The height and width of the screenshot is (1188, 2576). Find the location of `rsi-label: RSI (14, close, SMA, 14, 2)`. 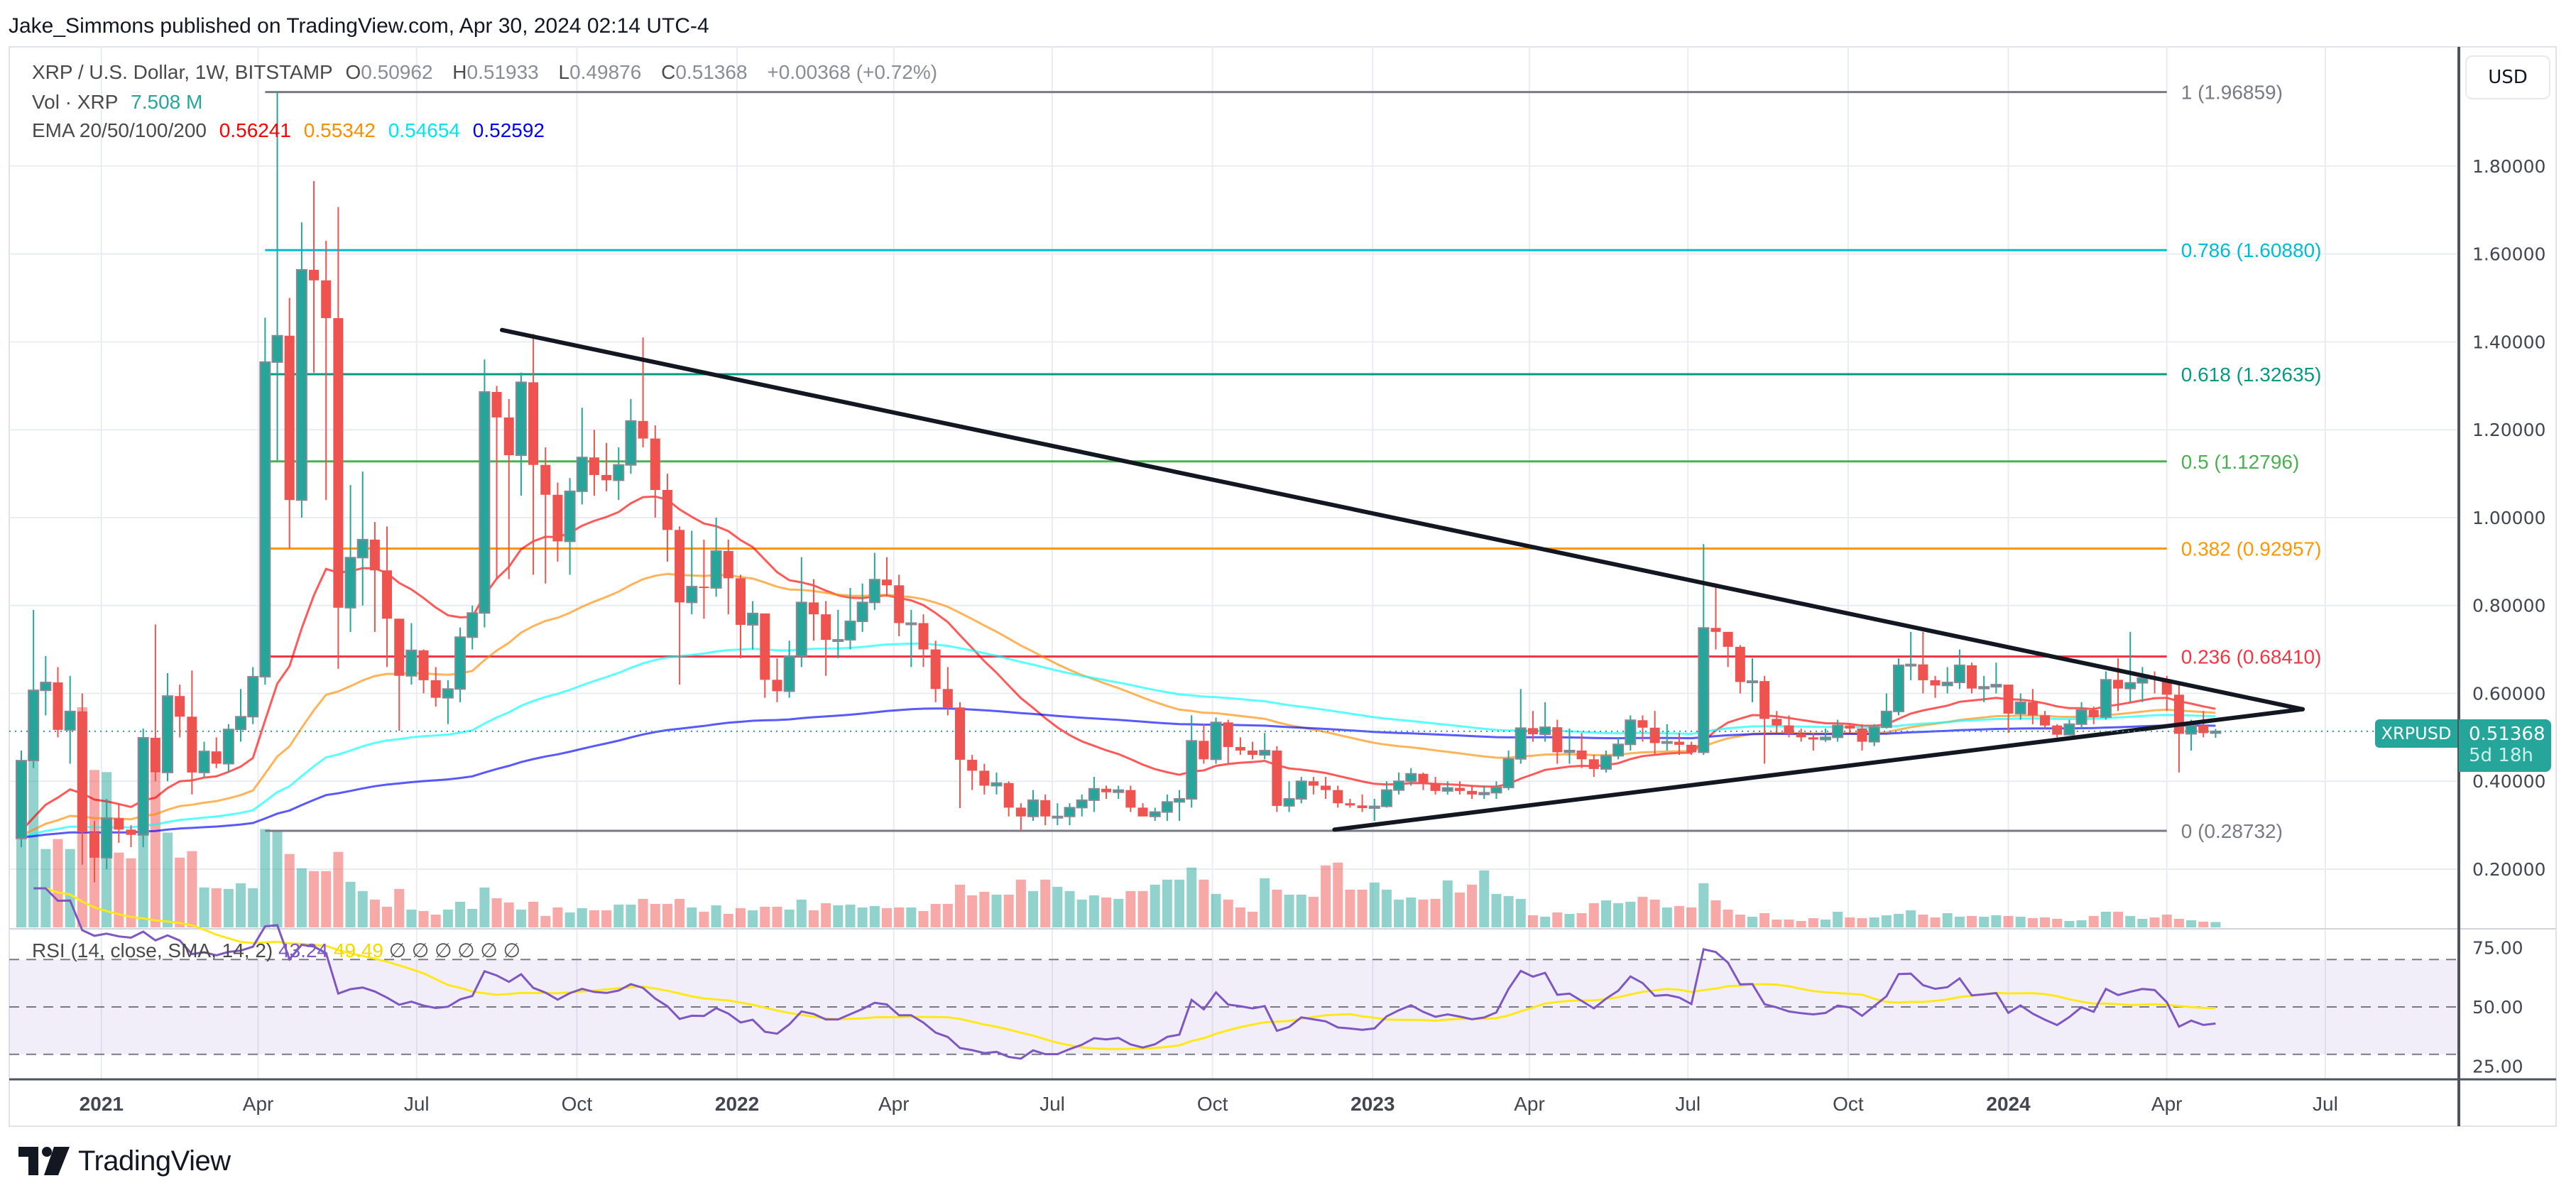

rsi-label: RSI (14, close, SMA, 14, 2) is located at coordinates (152, 950).